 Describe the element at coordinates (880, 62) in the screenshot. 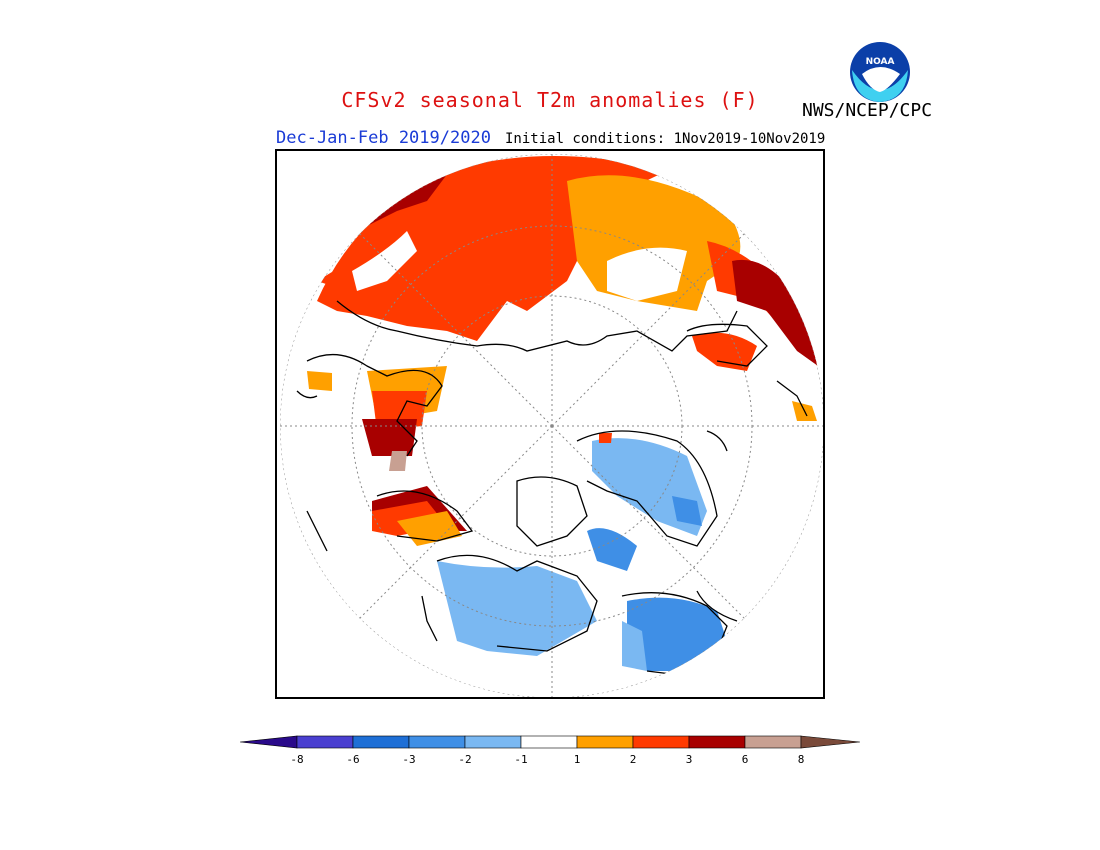

I see `svg-text: NOAA` at that location.